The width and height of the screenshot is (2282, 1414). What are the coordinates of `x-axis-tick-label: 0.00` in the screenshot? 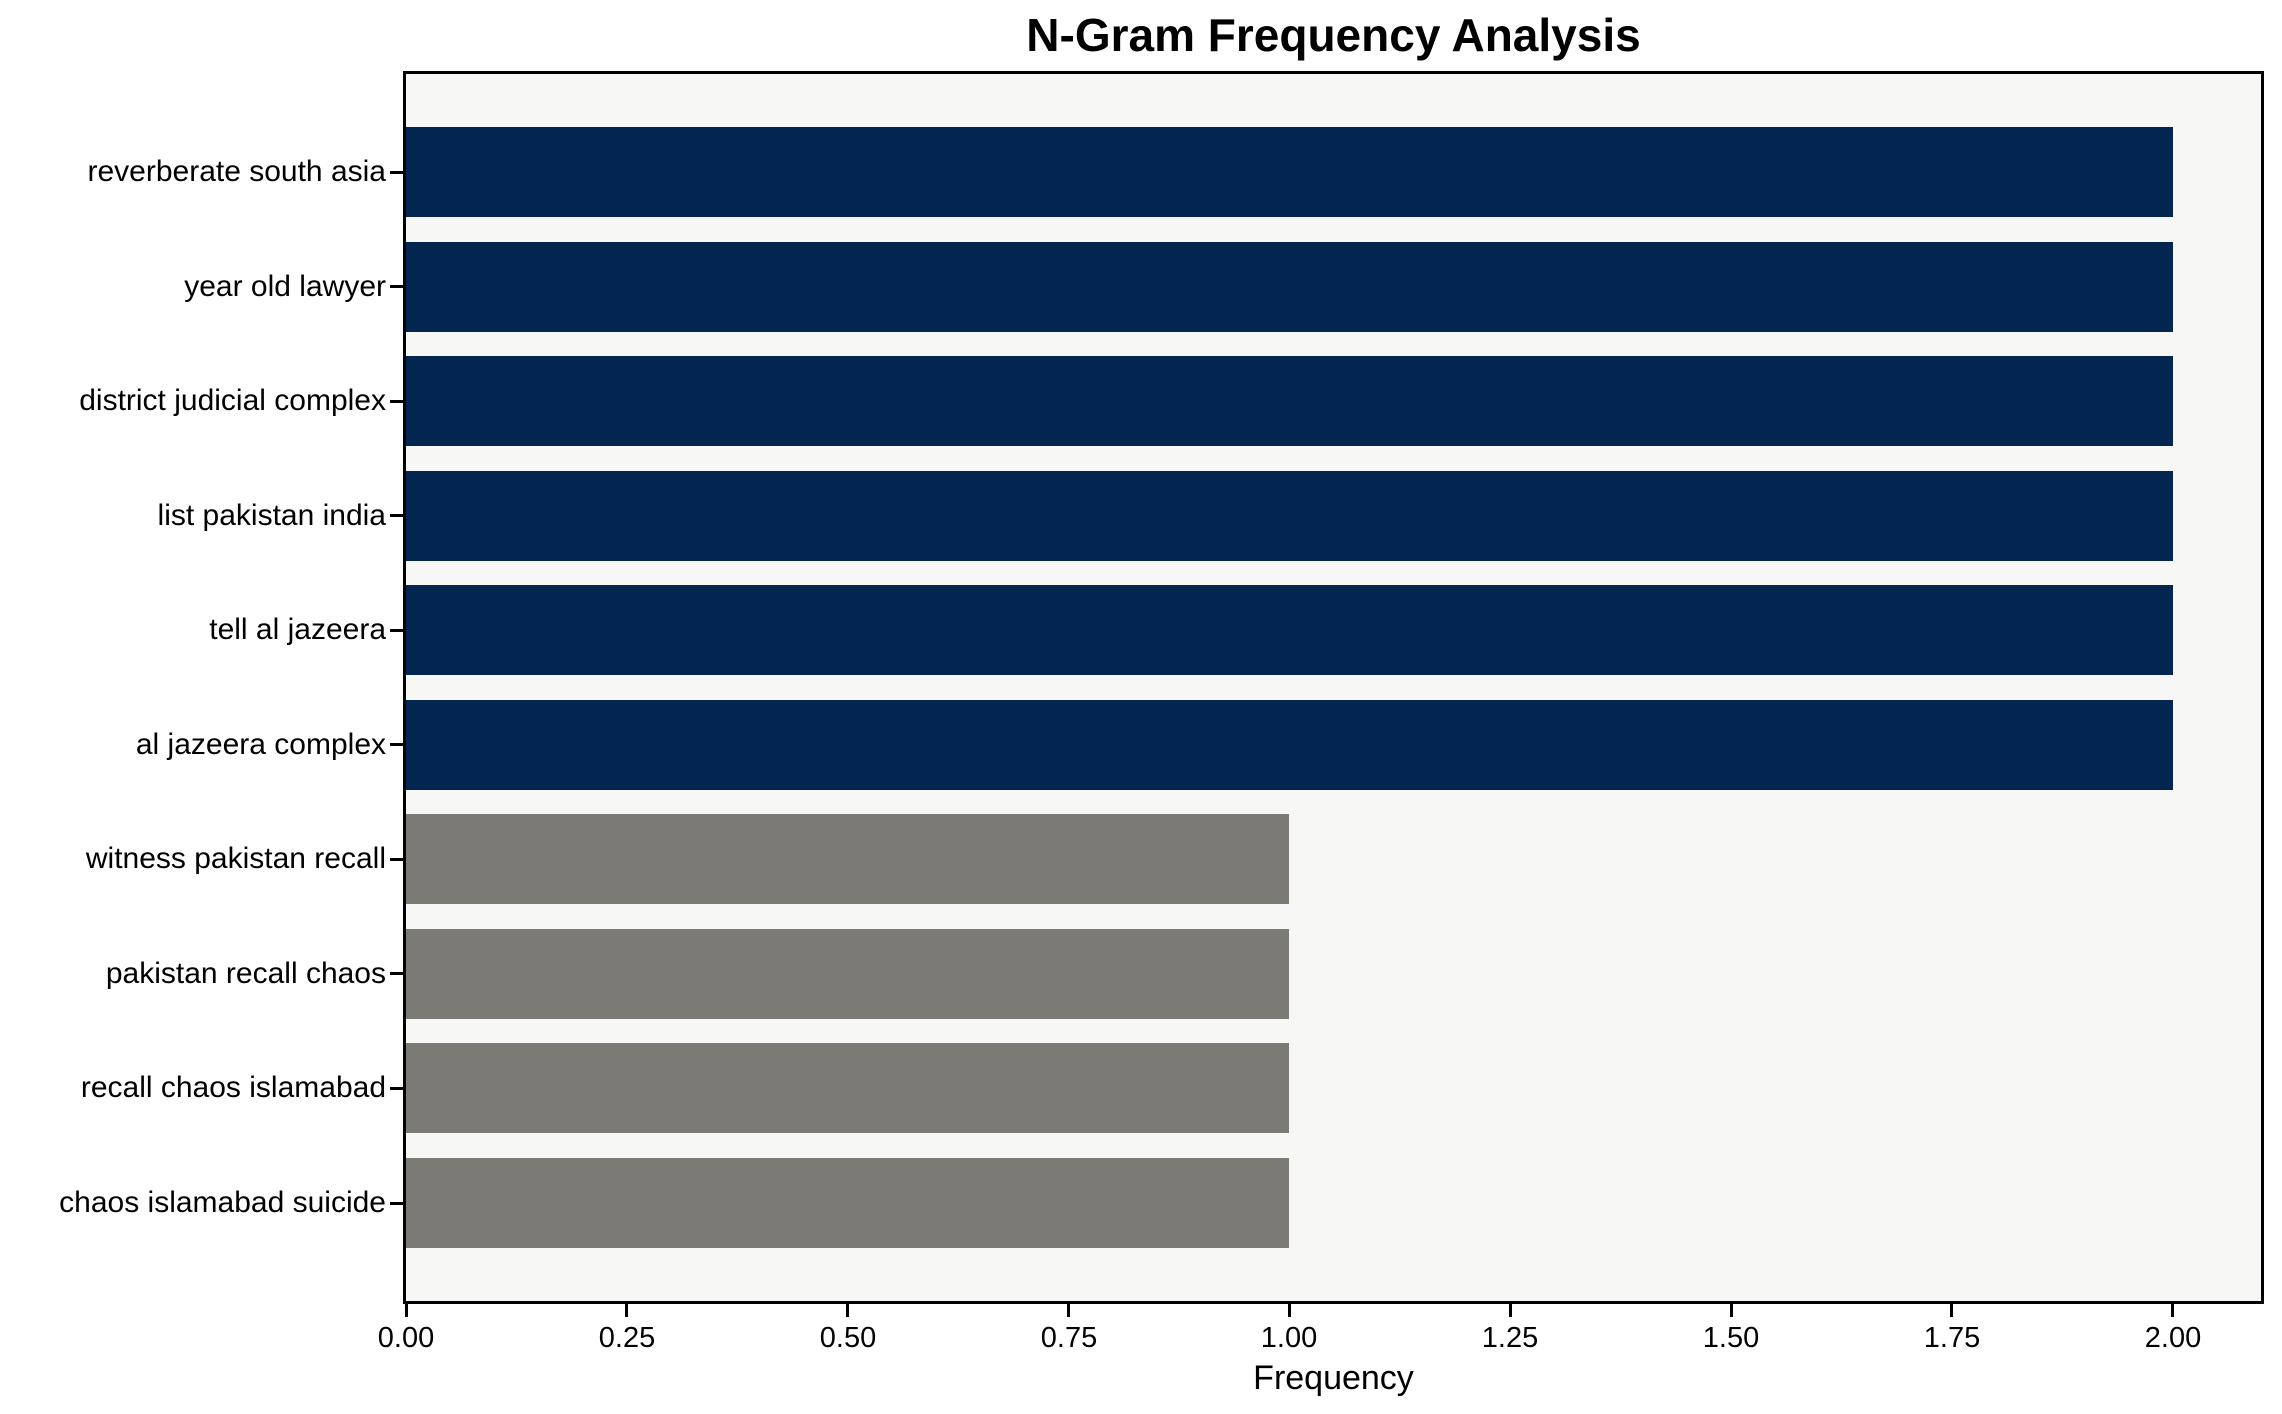 It's located at (406, 1338).